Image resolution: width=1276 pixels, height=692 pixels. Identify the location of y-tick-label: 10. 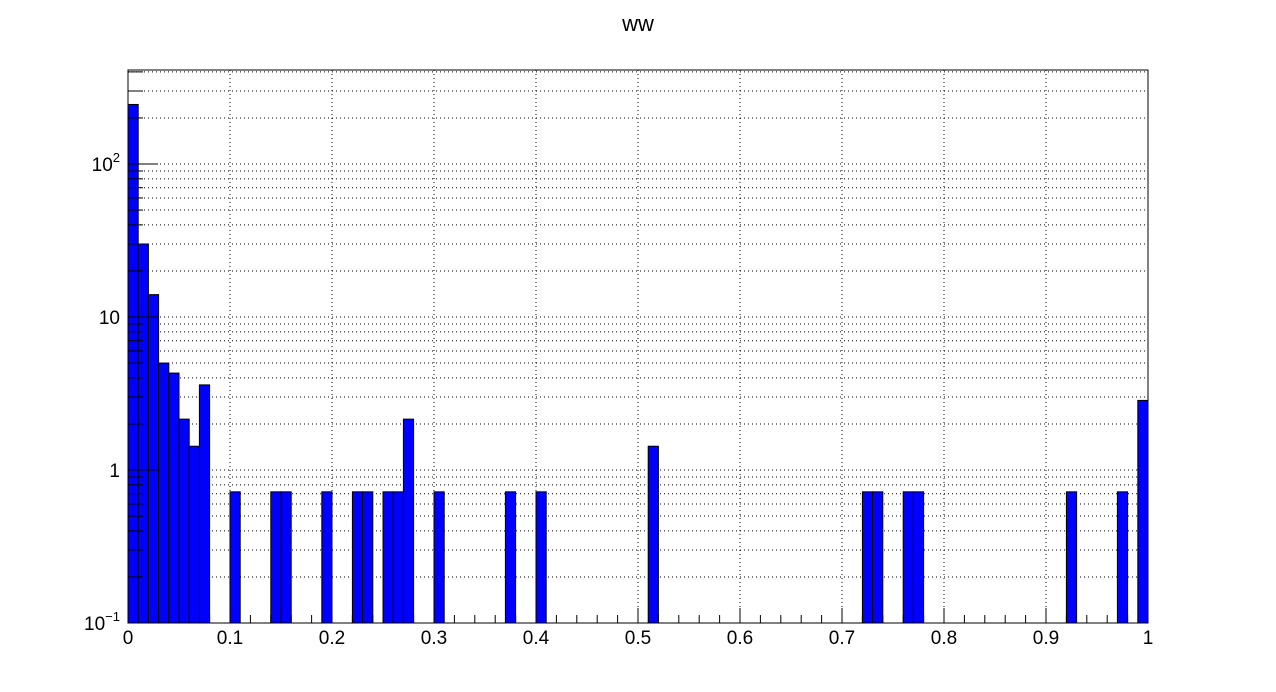
(109, 318).